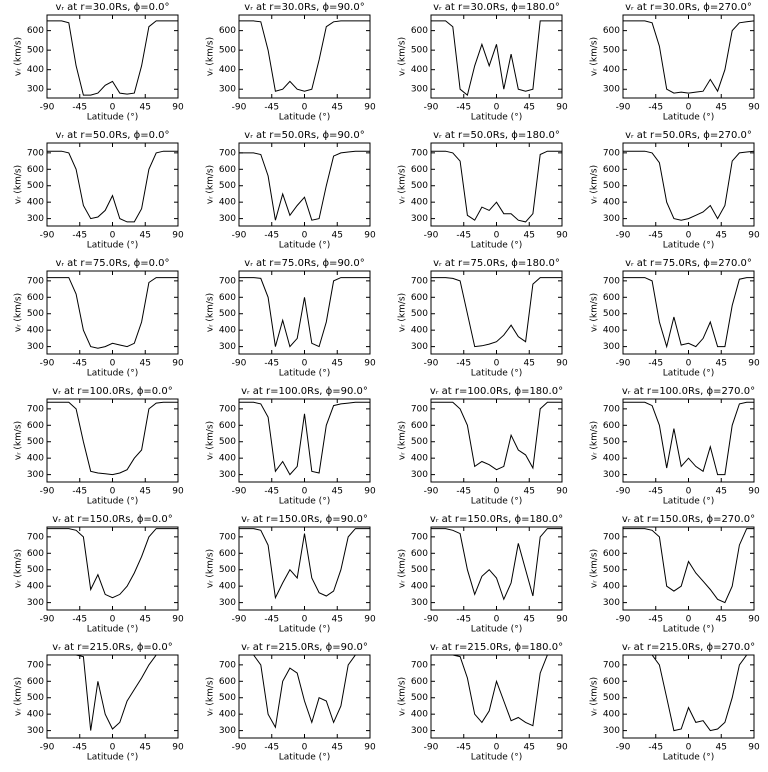  What do you see at coordinates (688, 263) in the screenshot?
I see `panel-title: vᵣ at r=75.0Rs, ϕ=270.0°` at bounding box center [688, 263].